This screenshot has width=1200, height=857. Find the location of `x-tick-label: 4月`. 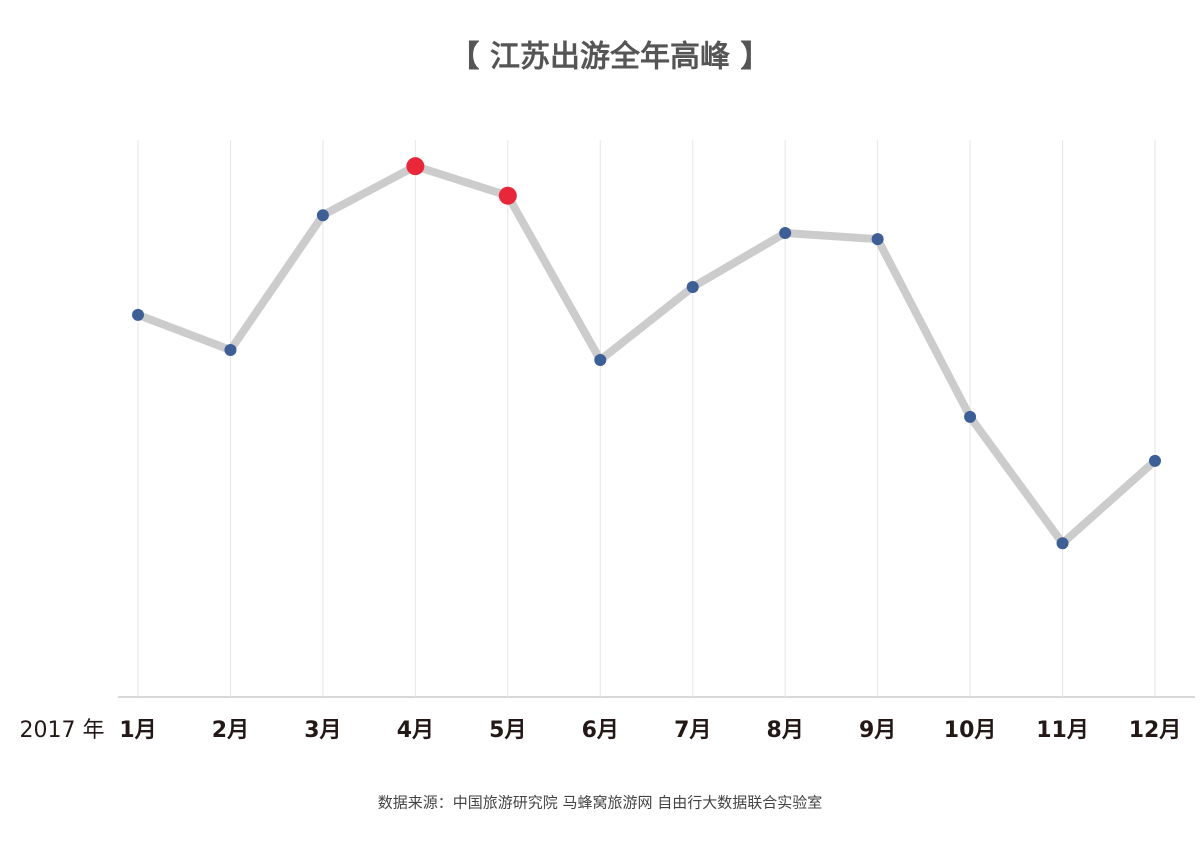

x-tick-label: 4月 is located at coordinates (415, 730).